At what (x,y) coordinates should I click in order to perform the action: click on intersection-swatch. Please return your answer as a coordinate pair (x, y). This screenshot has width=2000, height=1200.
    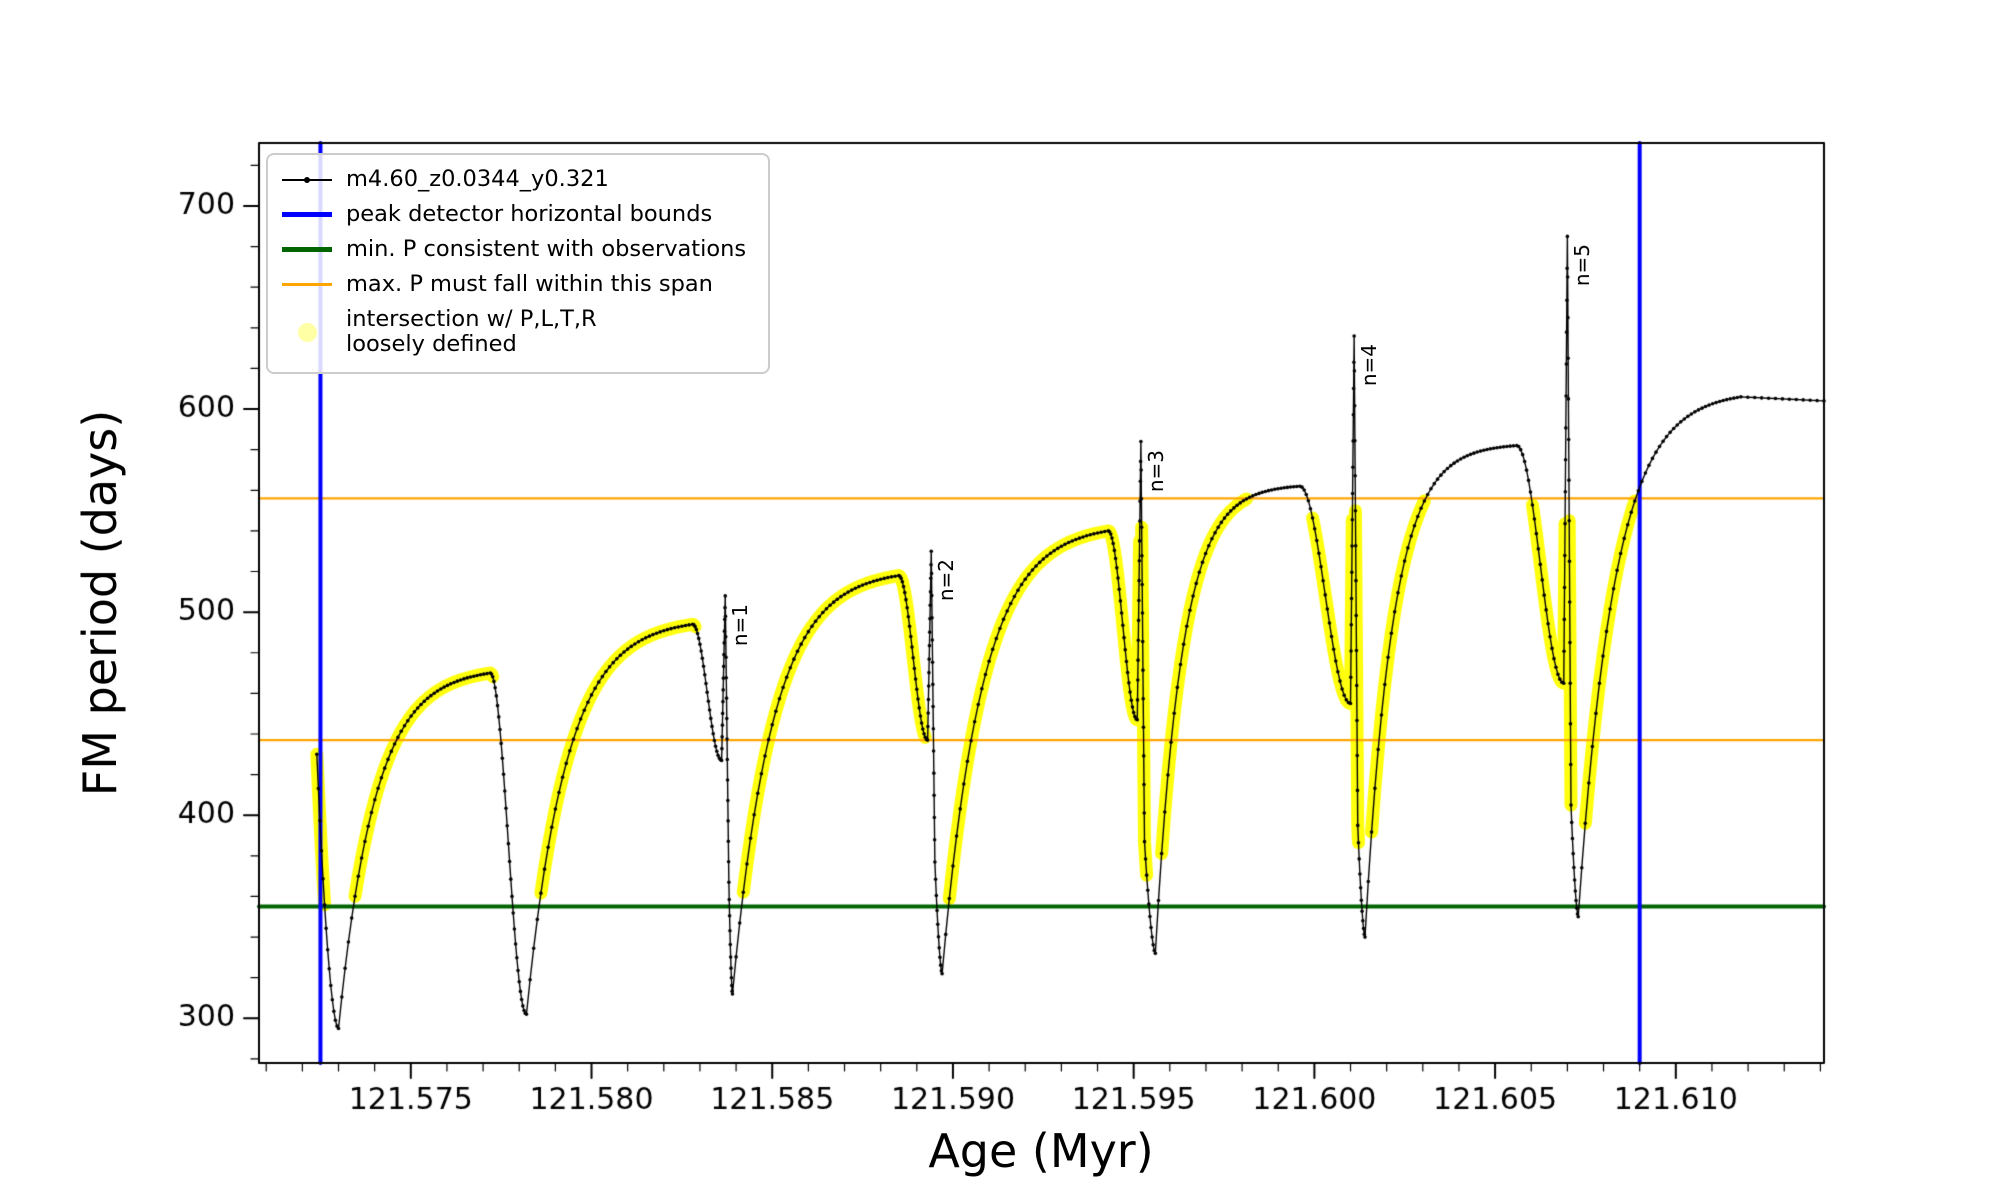
    Looking at the image, I should click on (307, 332).